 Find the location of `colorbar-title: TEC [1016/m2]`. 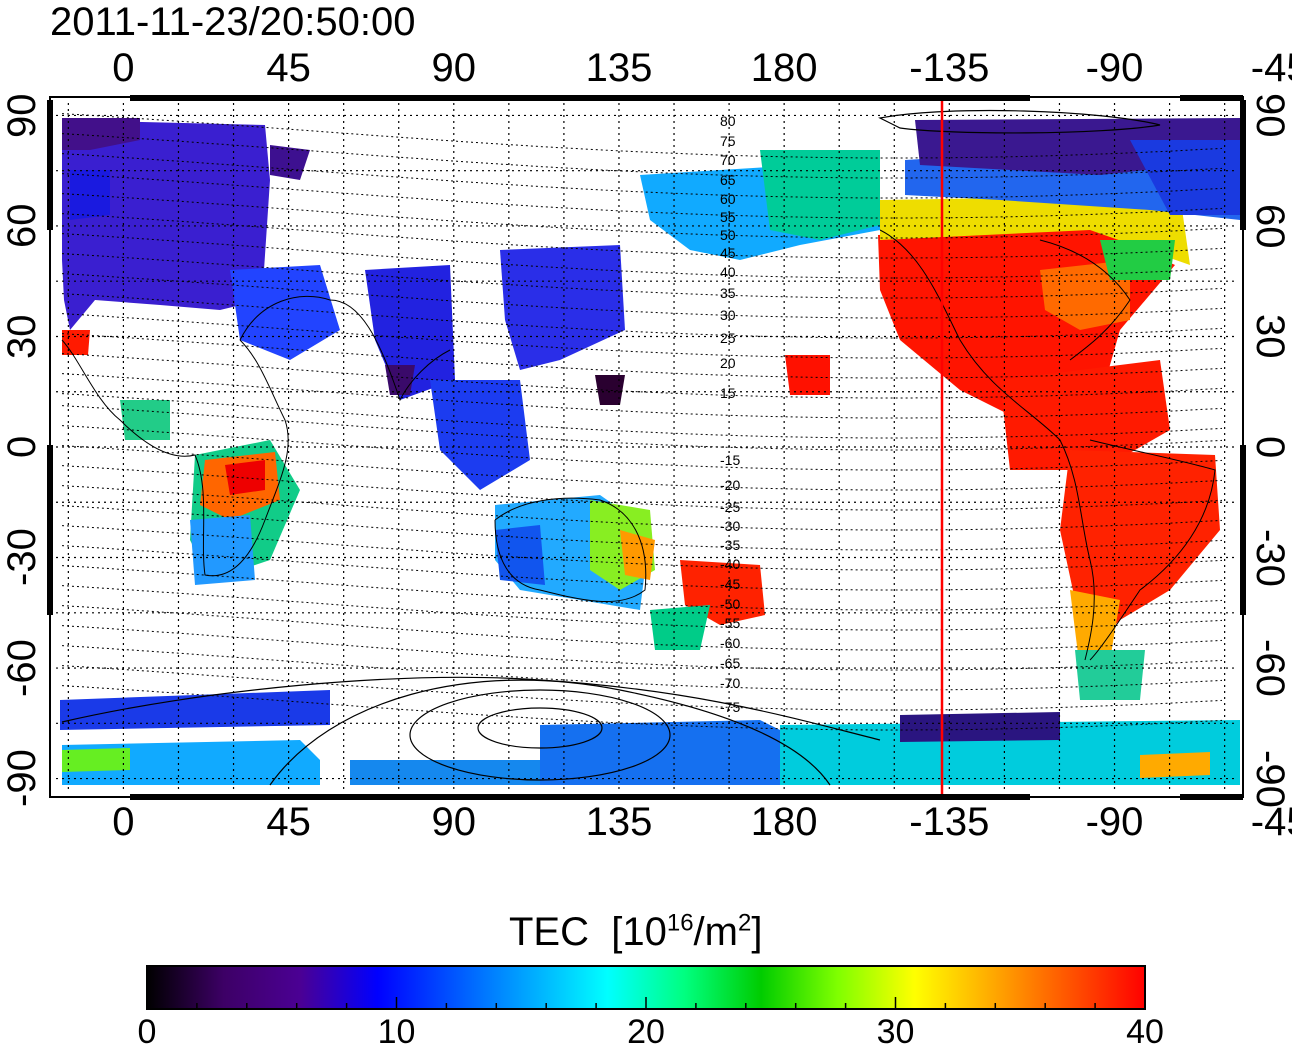

colorbar-title: TEC [1016/m2] is located at coordinates (636, 931).